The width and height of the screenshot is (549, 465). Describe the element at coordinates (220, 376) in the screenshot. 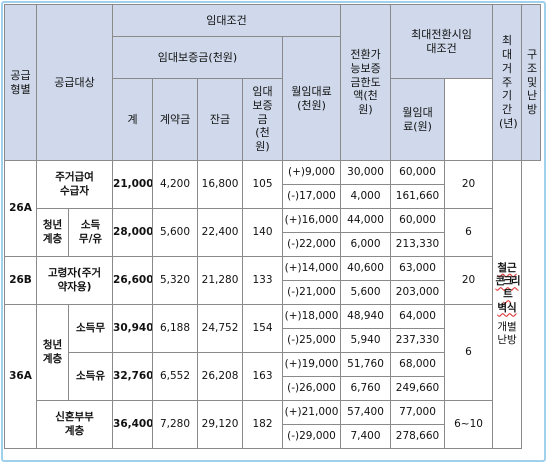

I see `balance-value: 26,208` at that location.